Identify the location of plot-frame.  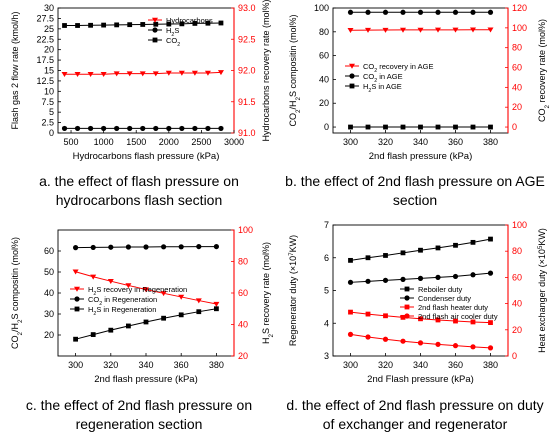
(146, 70).